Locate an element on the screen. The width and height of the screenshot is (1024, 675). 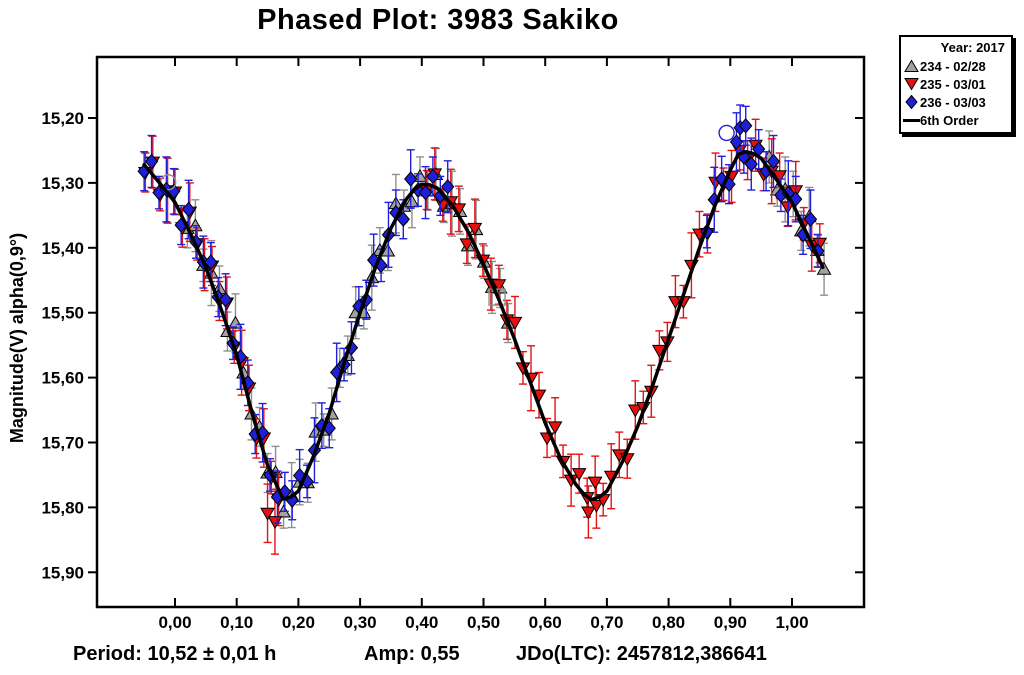
svg-text: 15,30 is located at coordinates (62, 183).